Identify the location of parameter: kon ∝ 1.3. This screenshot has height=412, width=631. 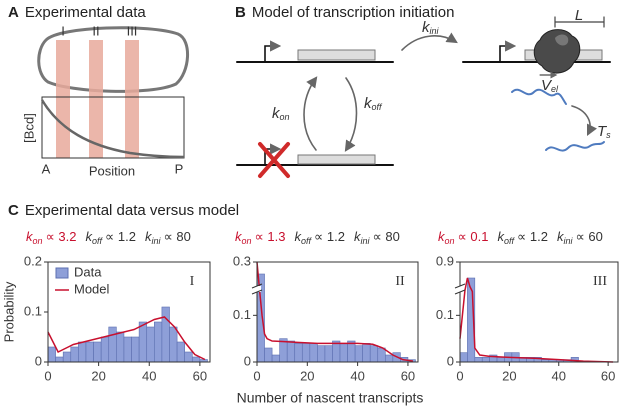
(260, 237).